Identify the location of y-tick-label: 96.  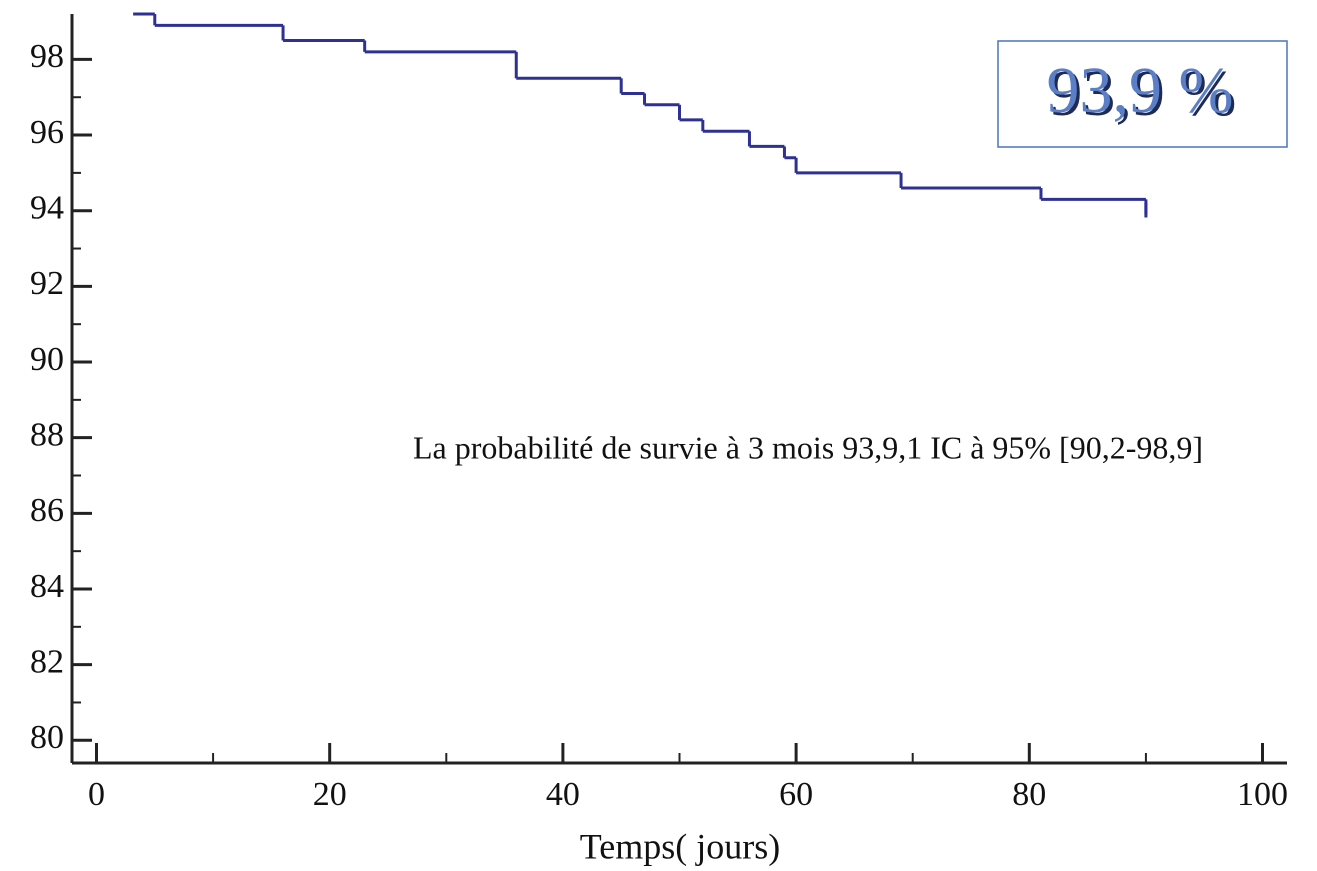
(47, 132).